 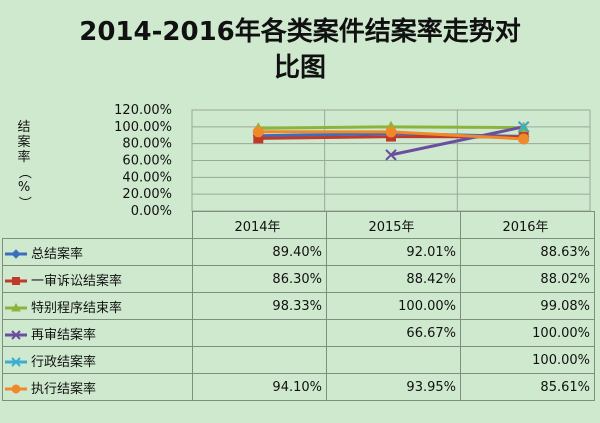 What do you see at coordinates (147, 161) in the screenshot?
I see `y-tick-label: 60.00%` at bounding box center [147, 161].